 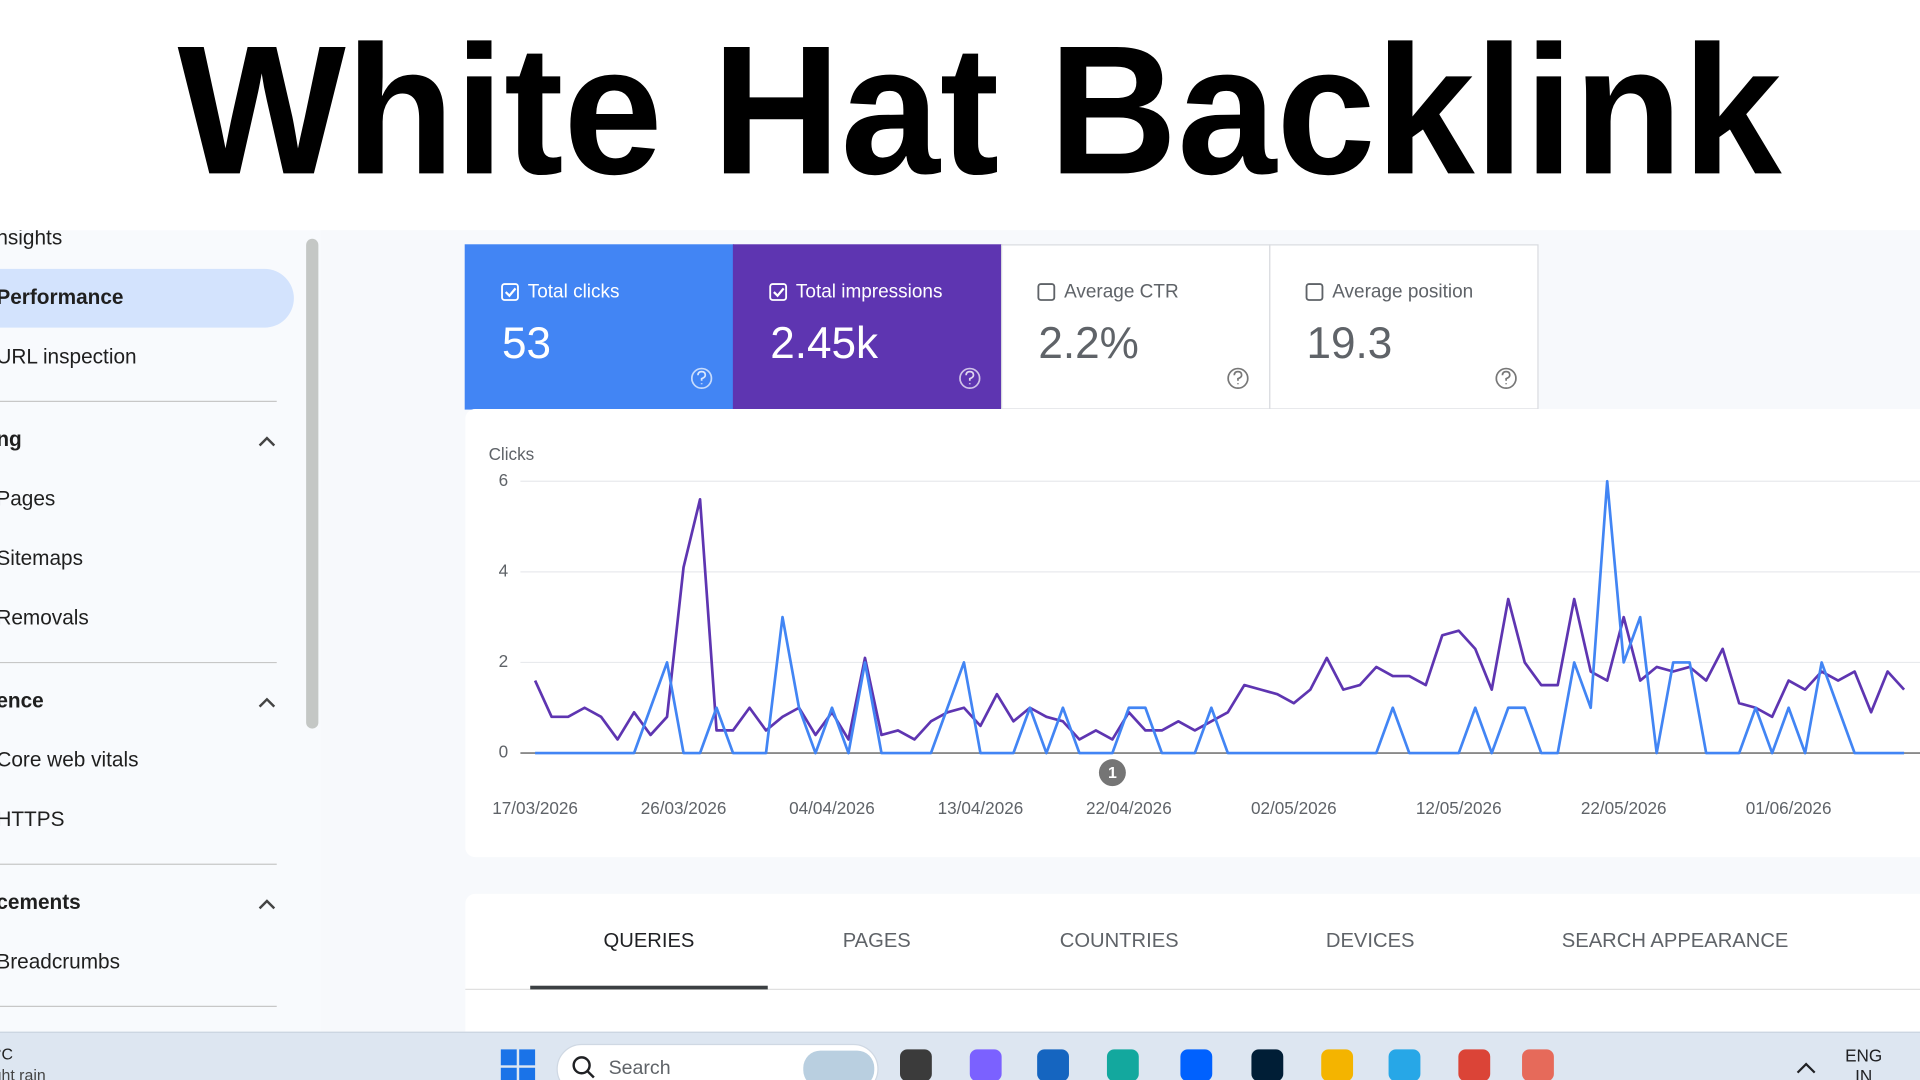 I want to click on x-tick-label: 26/03/2026, so click(x=684, y=808).